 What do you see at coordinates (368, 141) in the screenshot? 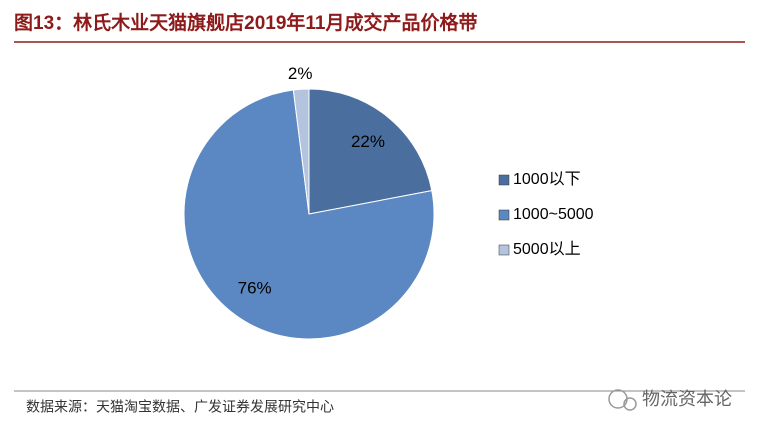
I see `data-label: 22%` at bounding box center [368, 141].